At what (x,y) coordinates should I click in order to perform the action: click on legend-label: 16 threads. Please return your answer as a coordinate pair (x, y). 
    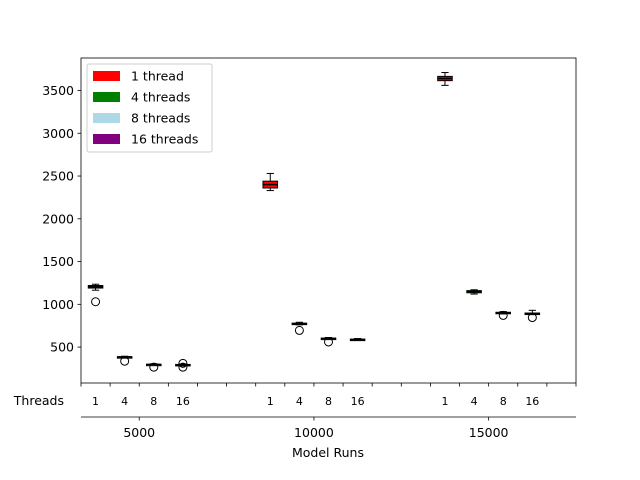
    Looking at the image, I should click on (164, 139).